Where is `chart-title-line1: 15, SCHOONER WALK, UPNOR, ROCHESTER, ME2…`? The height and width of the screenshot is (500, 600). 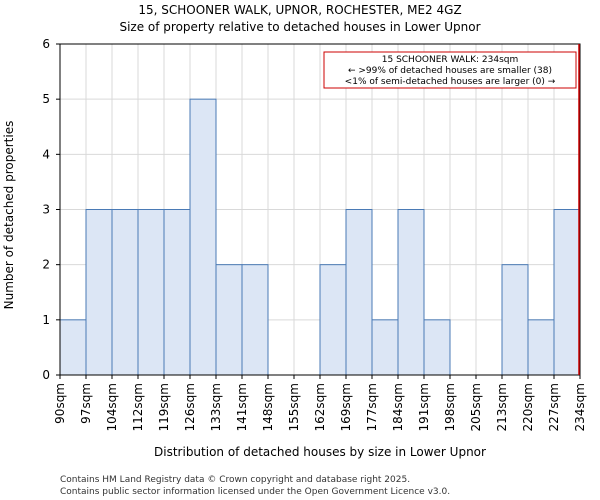
chart-title-line1: 15, SCHOONER WALK, UPNOR, ROCHESTER, ME2… is located at coordinates (299, 10).